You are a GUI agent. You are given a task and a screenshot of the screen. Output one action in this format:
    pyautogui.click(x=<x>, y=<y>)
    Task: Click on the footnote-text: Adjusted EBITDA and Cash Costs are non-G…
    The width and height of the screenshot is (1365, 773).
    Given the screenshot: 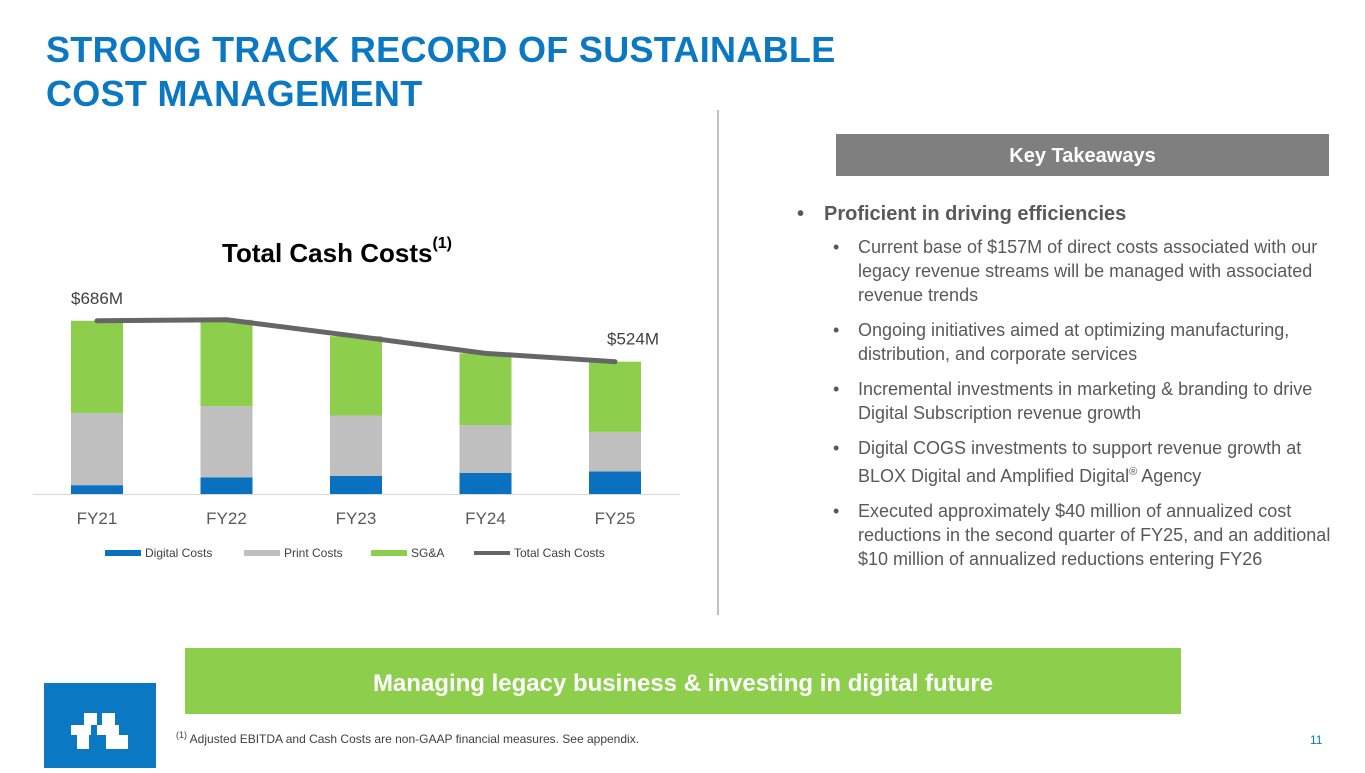 What is the action you would take?
    pyautogui.click(x=413, y=739)
    